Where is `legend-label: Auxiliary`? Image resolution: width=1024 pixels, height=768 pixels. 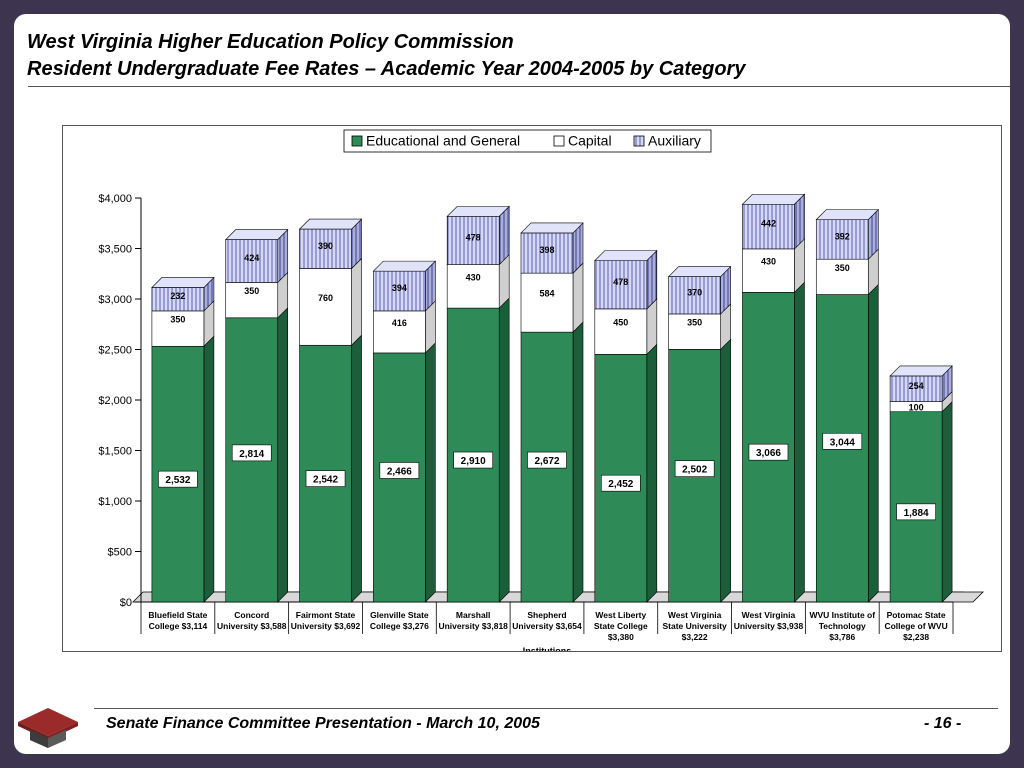 legend-label: Auxiliary is located at coordinates (674, 141).